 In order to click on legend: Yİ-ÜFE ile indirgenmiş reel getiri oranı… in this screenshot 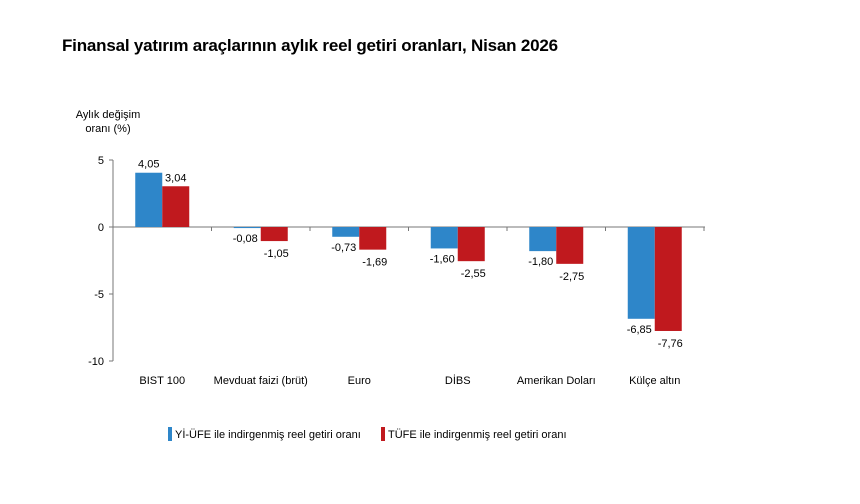, I will do `click(367, 434)`.